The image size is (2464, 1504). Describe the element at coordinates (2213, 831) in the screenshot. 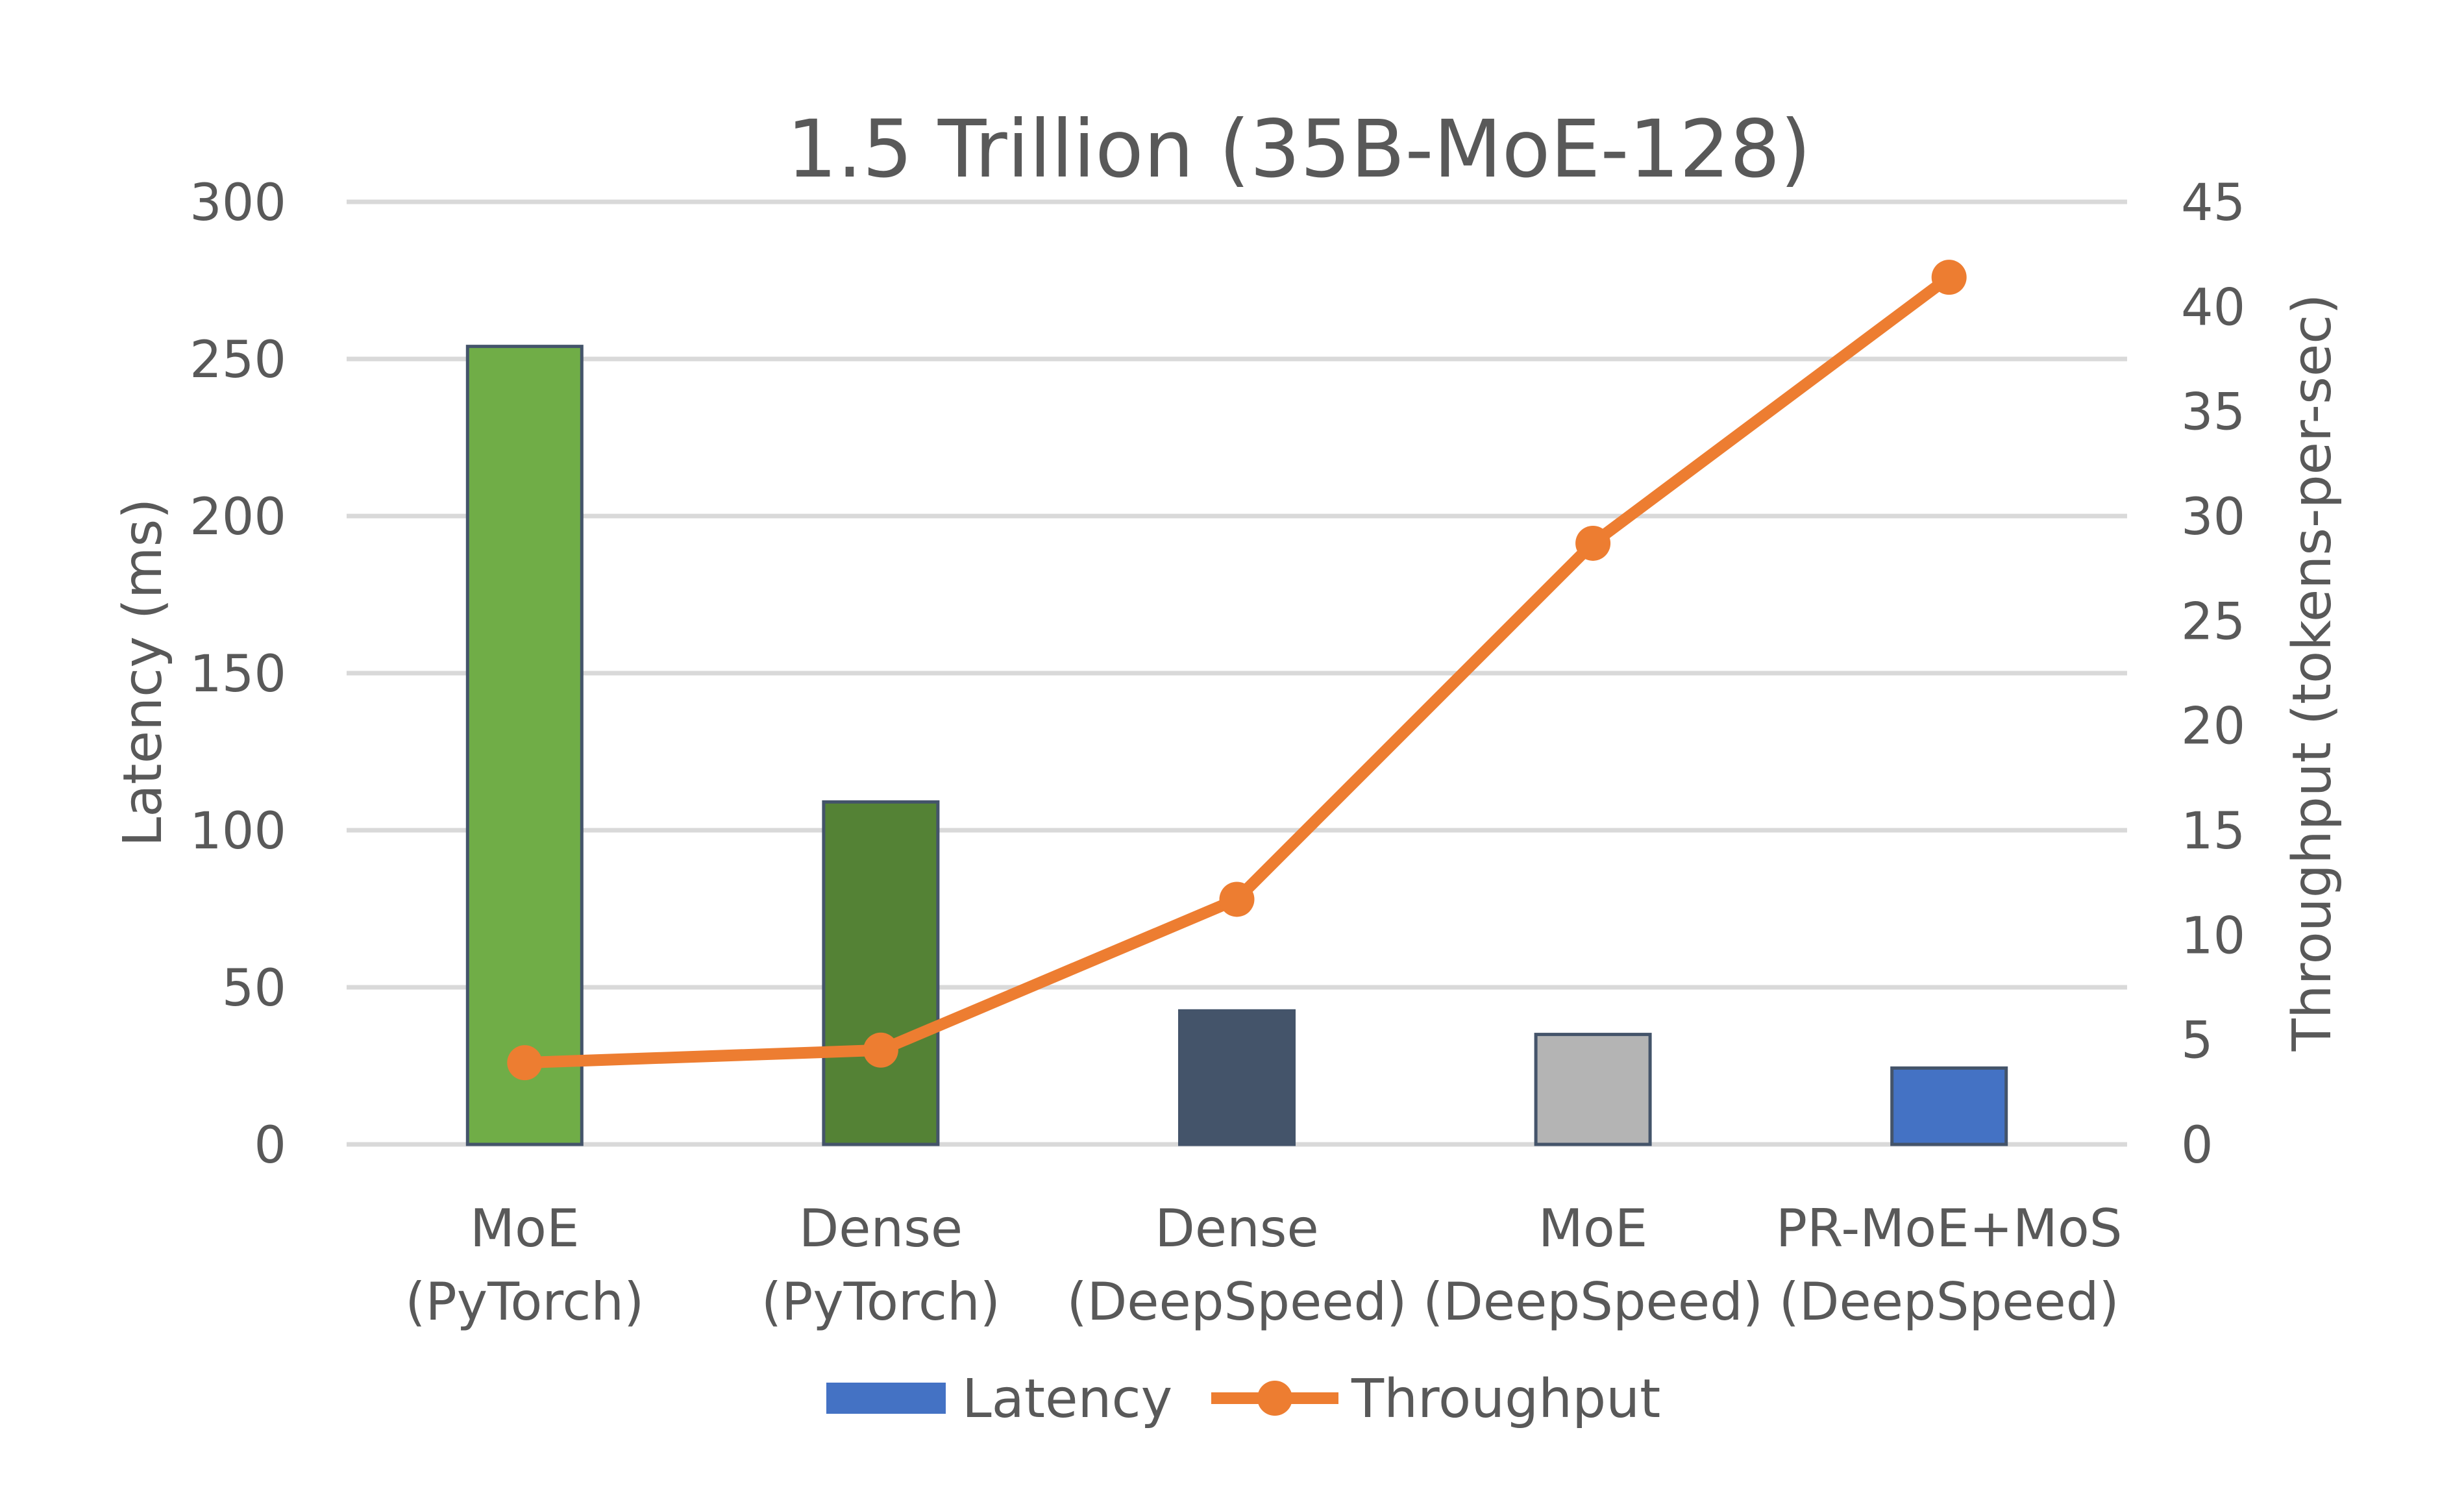

I see `y-right-tick-label: 15` at that location.